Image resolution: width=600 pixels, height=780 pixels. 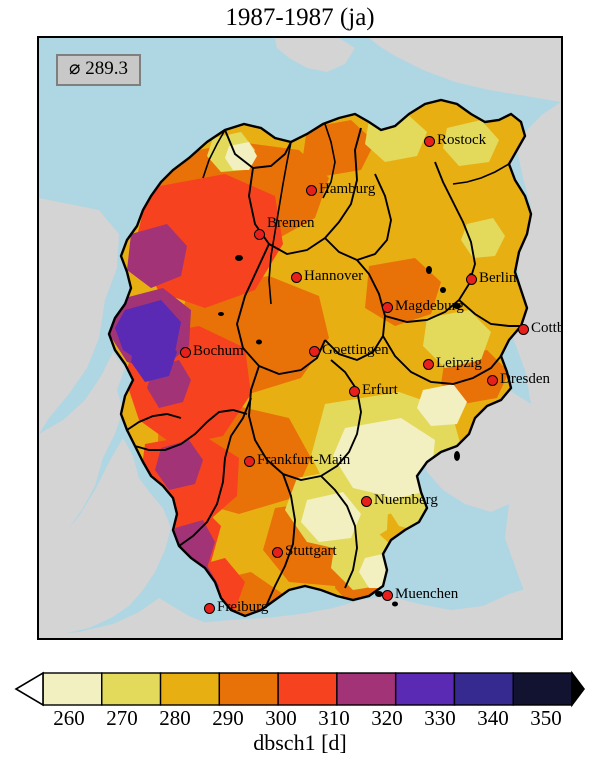 What do you see at coordinates (249, 461) in the screenshot?
I see `city-marker-frankfurt-main` at bounding box center [249, 461].